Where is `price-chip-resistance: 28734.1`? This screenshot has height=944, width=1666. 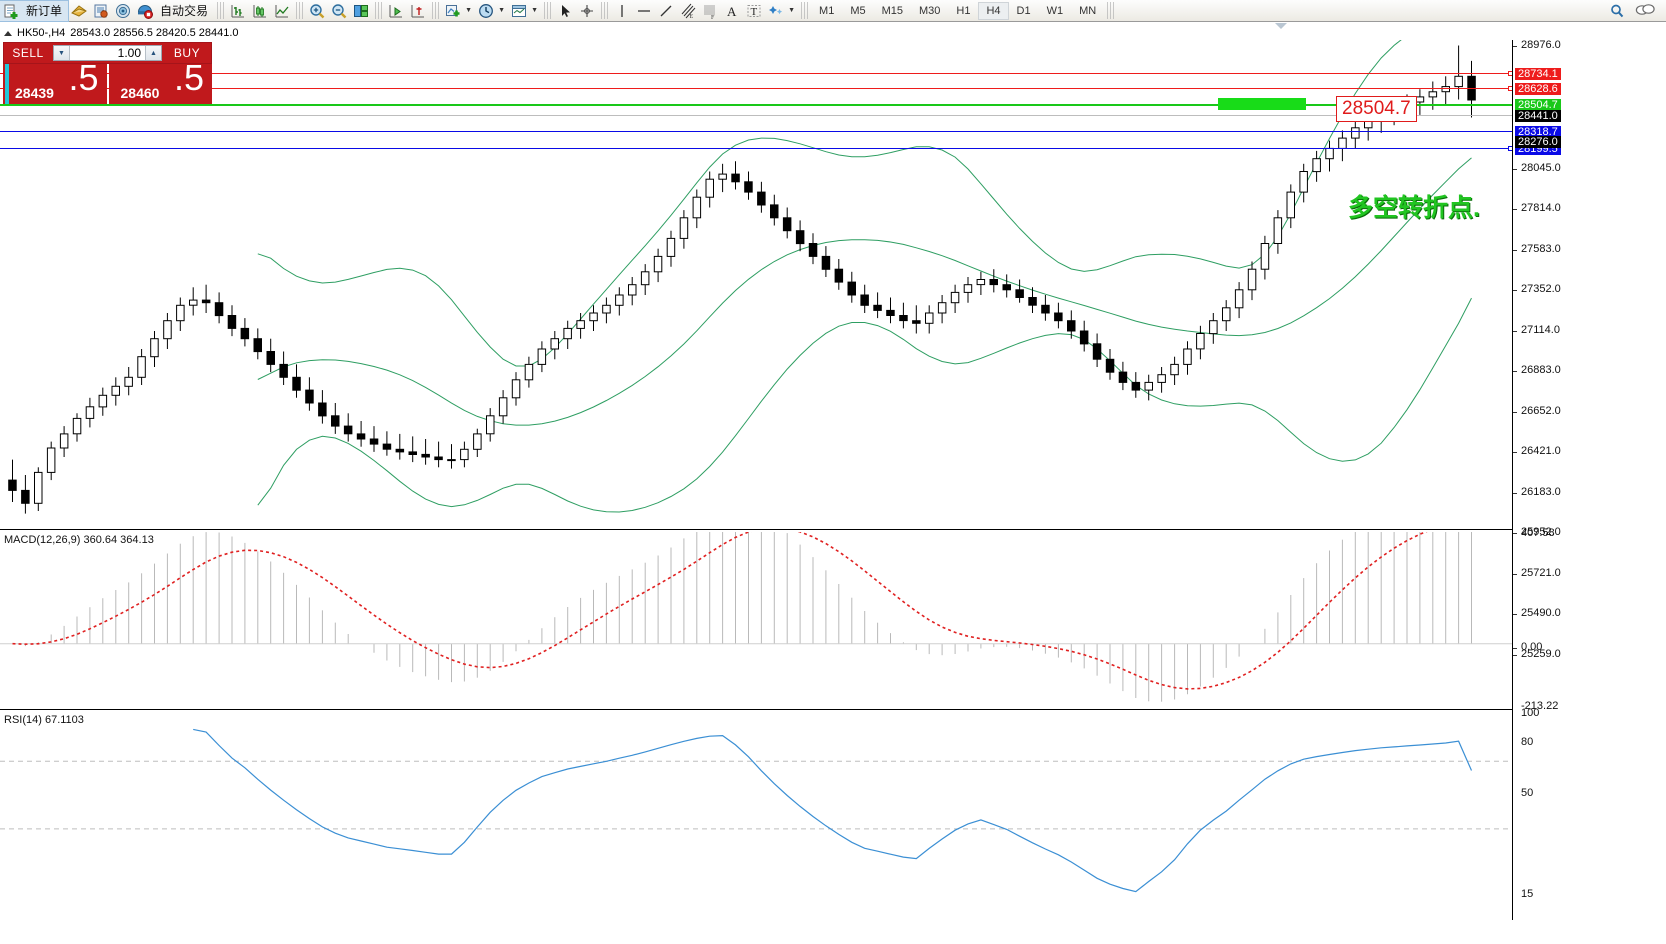
price-chip-resistance: 28734.1 is located at coordinates (1538, 74).